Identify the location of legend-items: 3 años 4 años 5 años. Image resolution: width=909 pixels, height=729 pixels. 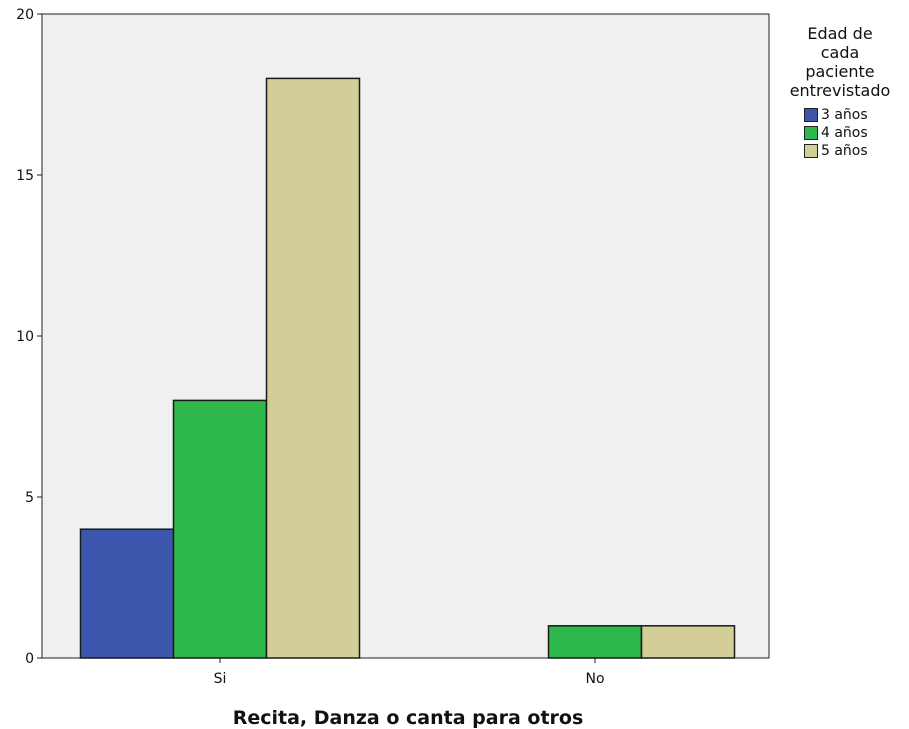
(856, 133).